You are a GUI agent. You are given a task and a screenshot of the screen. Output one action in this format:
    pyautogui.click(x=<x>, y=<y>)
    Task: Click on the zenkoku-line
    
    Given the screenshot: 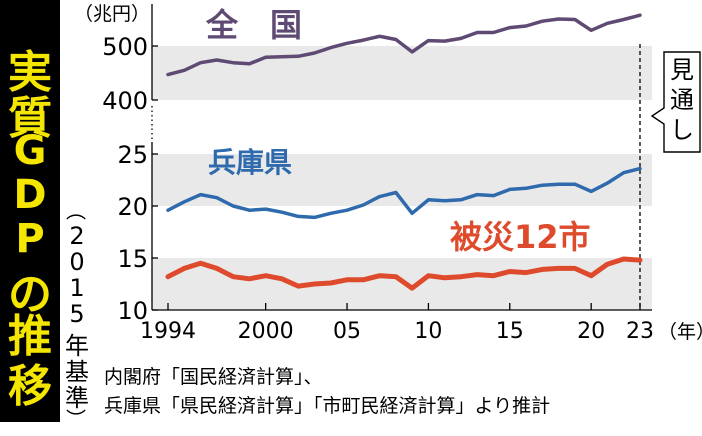 What is the action you would take?
    pyautogui.click(x=404, y=45)
    